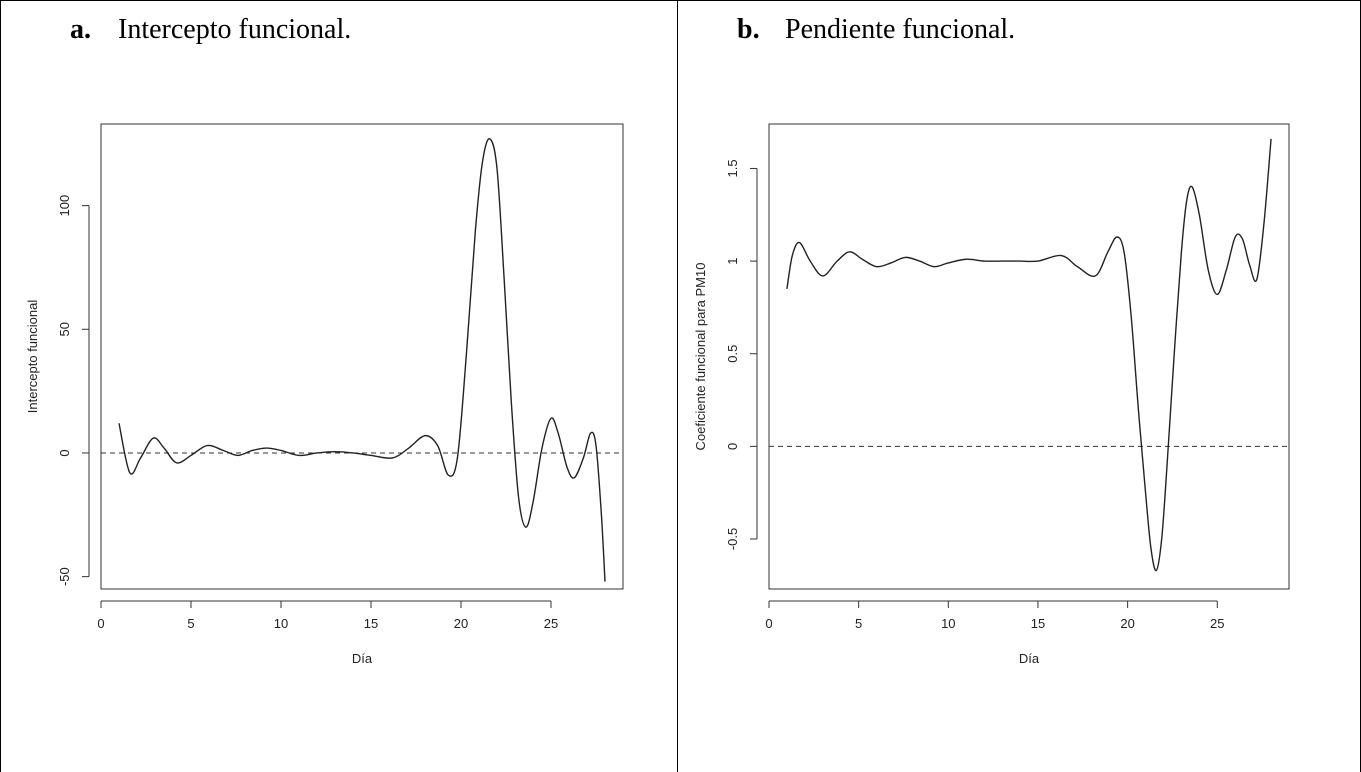 The height and width of the screenshot is (772, 1361). I want to click on panel-a-letter: a., so click(80, 29).